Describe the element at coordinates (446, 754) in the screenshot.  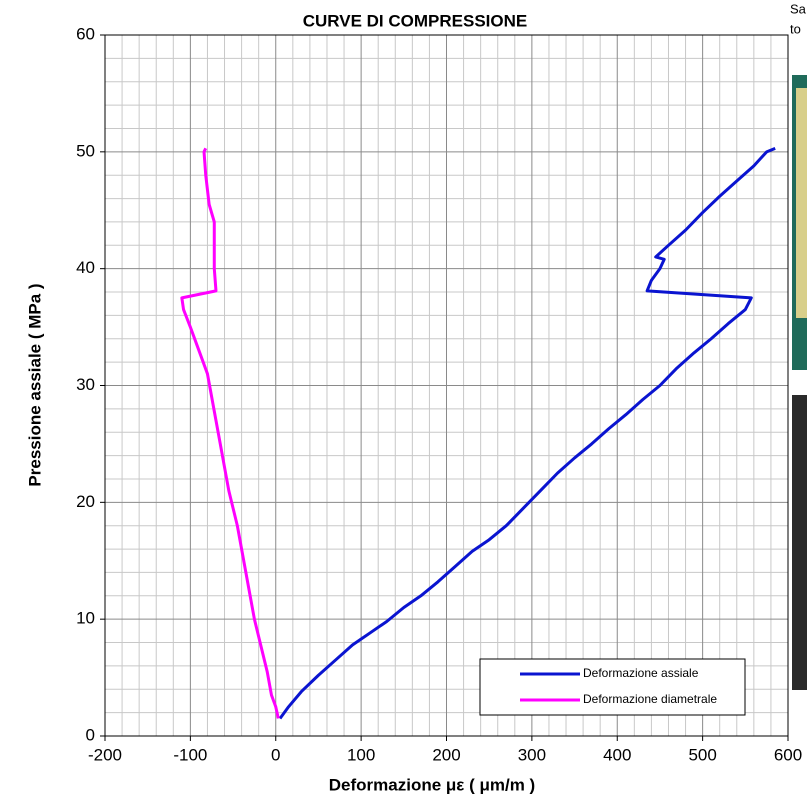
I see `x-tick-label: 200` at that location.